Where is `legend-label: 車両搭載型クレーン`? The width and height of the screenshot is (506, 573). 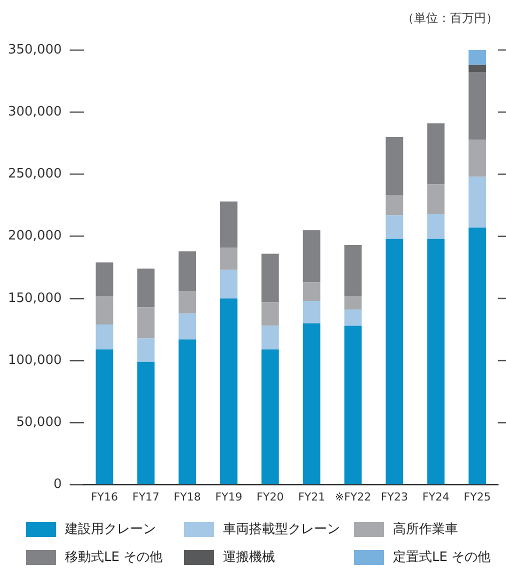
legend-label: 車両搭載型クレーン is located at coordinates (281, 529).